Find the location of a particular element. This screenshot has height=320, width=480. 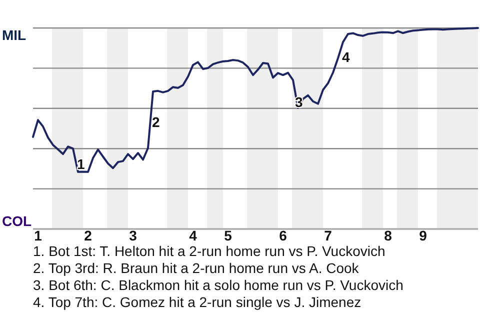

text: 3. Bot 6th: C. Blackmon hit a solo home run vs P. Vuckovich is located at coordinates (218, 285).